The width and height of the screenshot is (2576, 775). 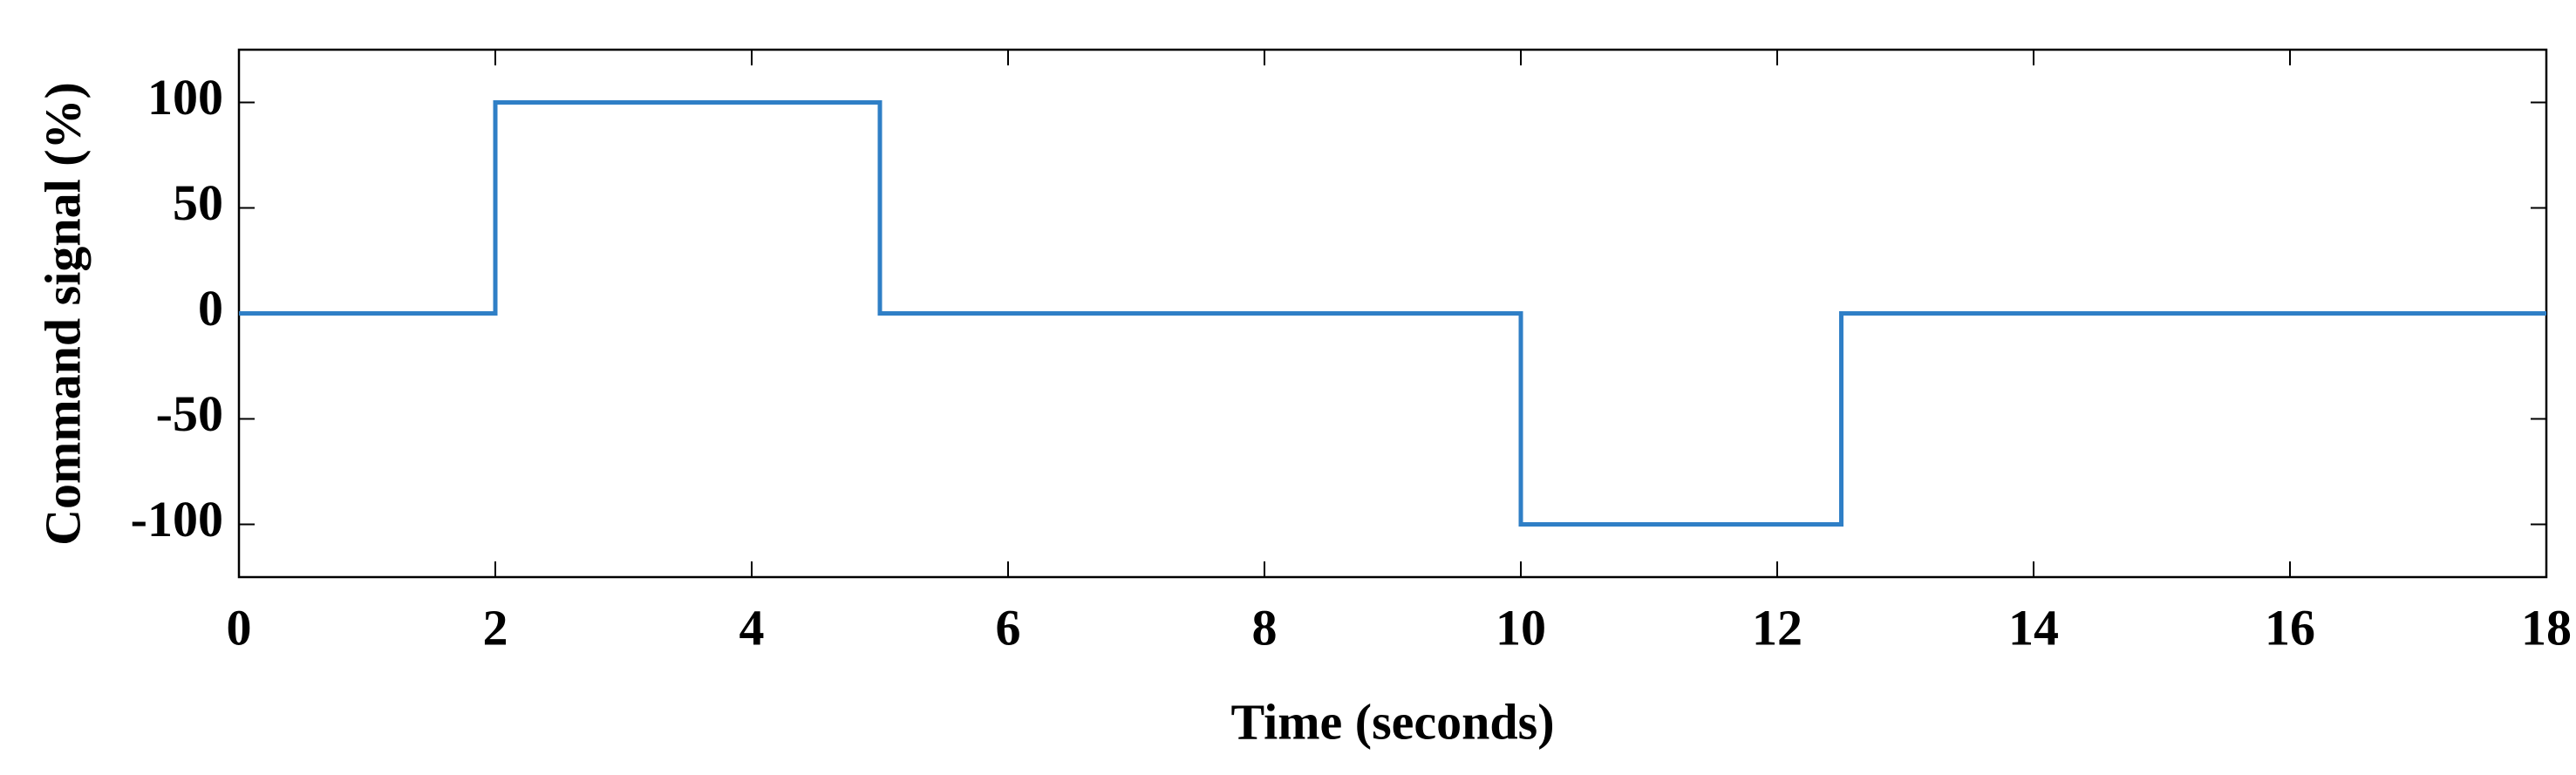 I want to click on y-tick-label: 0, so click(x=210, y=309).